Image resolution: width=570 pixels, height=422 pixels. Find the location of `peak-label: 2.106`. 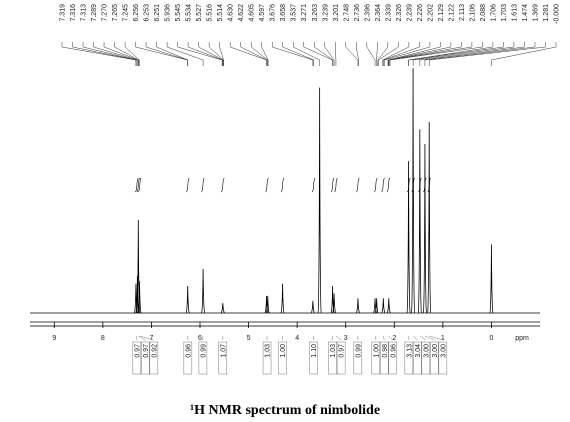

peak-label: 2.106 is located at coordinates (472, 13).